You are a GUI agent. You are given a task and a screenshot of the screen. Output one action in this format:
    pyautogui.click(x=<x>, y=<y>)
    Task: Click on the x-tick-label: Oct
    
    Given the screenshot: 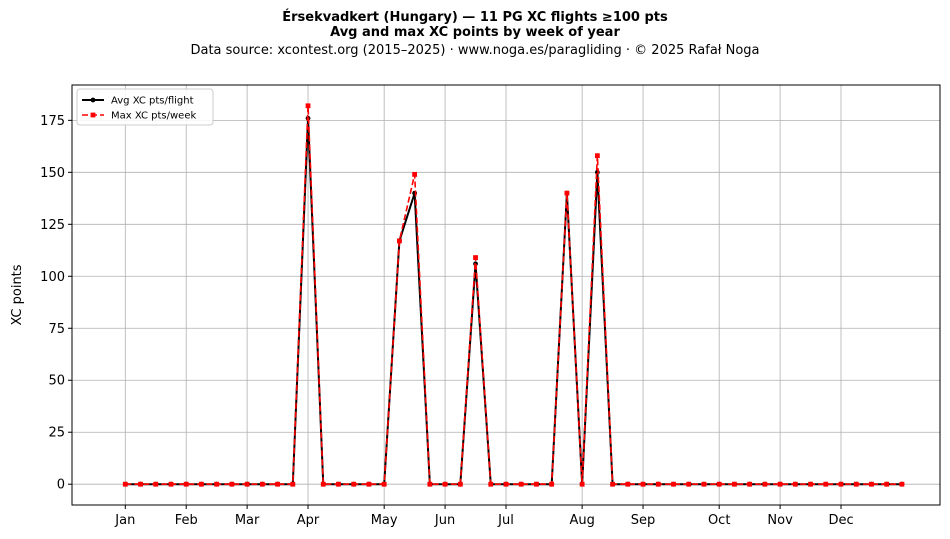 What is the action you would take?
    pyautogui.click(x=719, y=520)
    